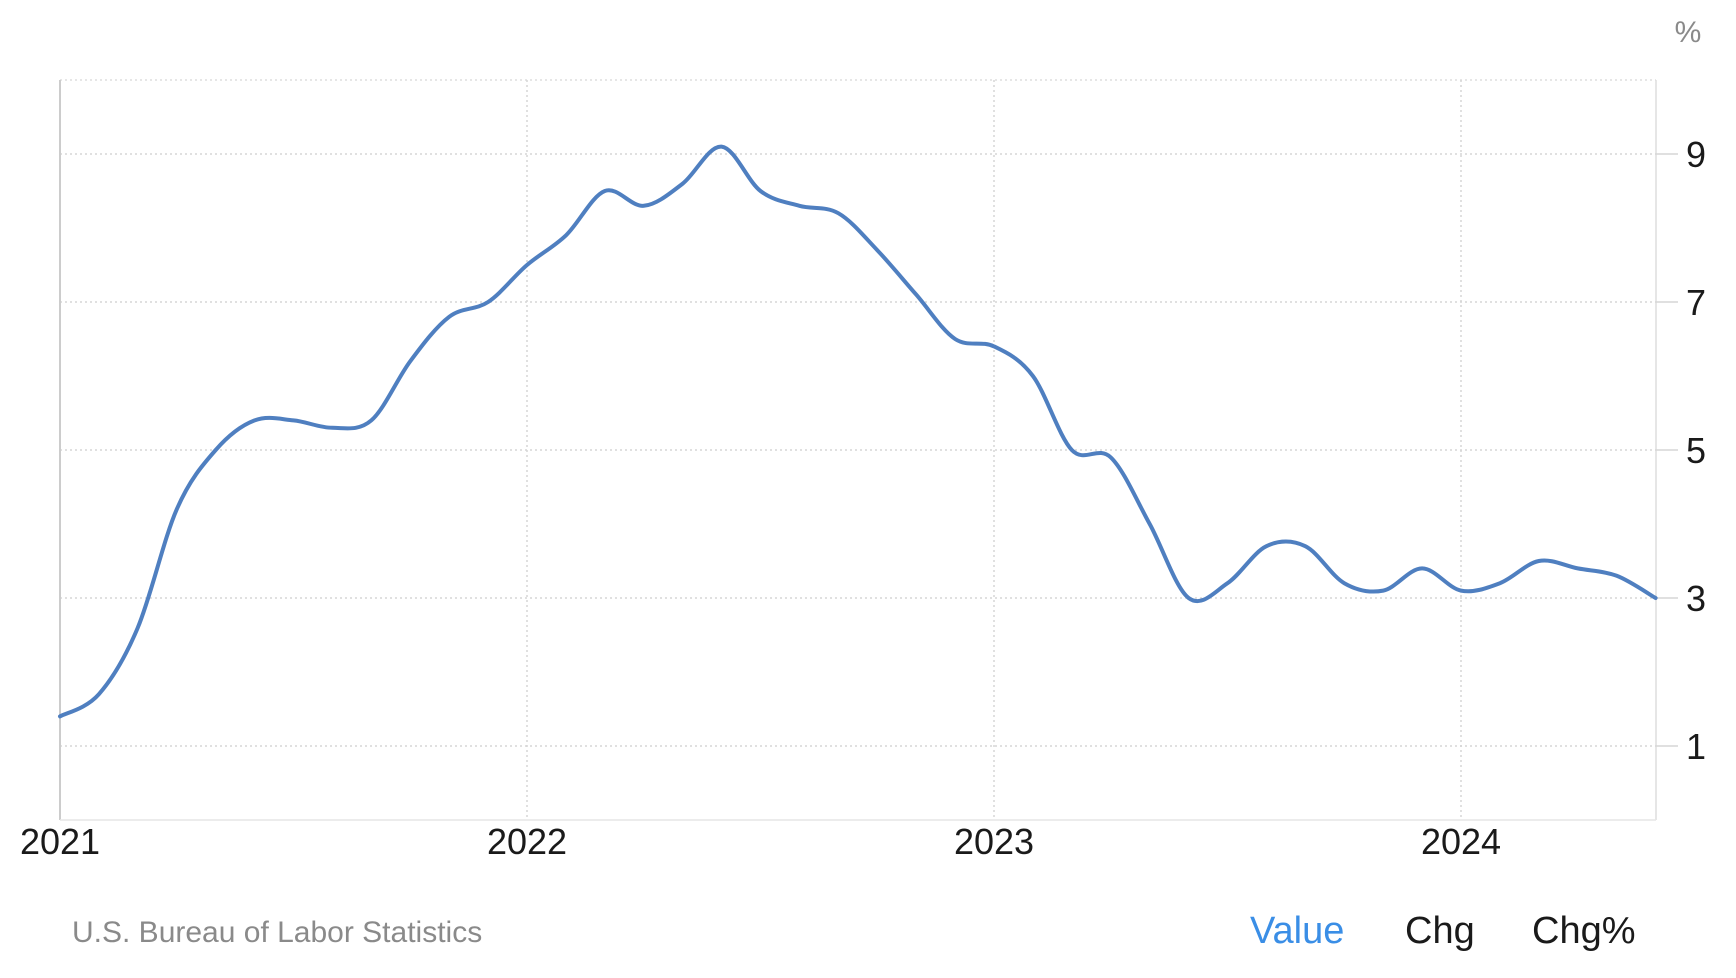 This screenshot has height=978, width=1736. I want to click on source-label: U.S. Bureau of Labor Statistics, so click(277, 932).